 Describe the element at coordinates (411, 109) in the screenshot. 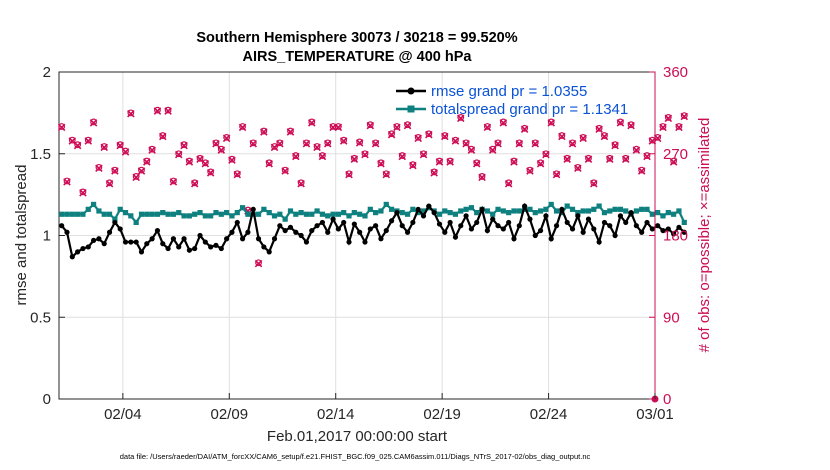

I see `legend-totalspread-marker` at that location.